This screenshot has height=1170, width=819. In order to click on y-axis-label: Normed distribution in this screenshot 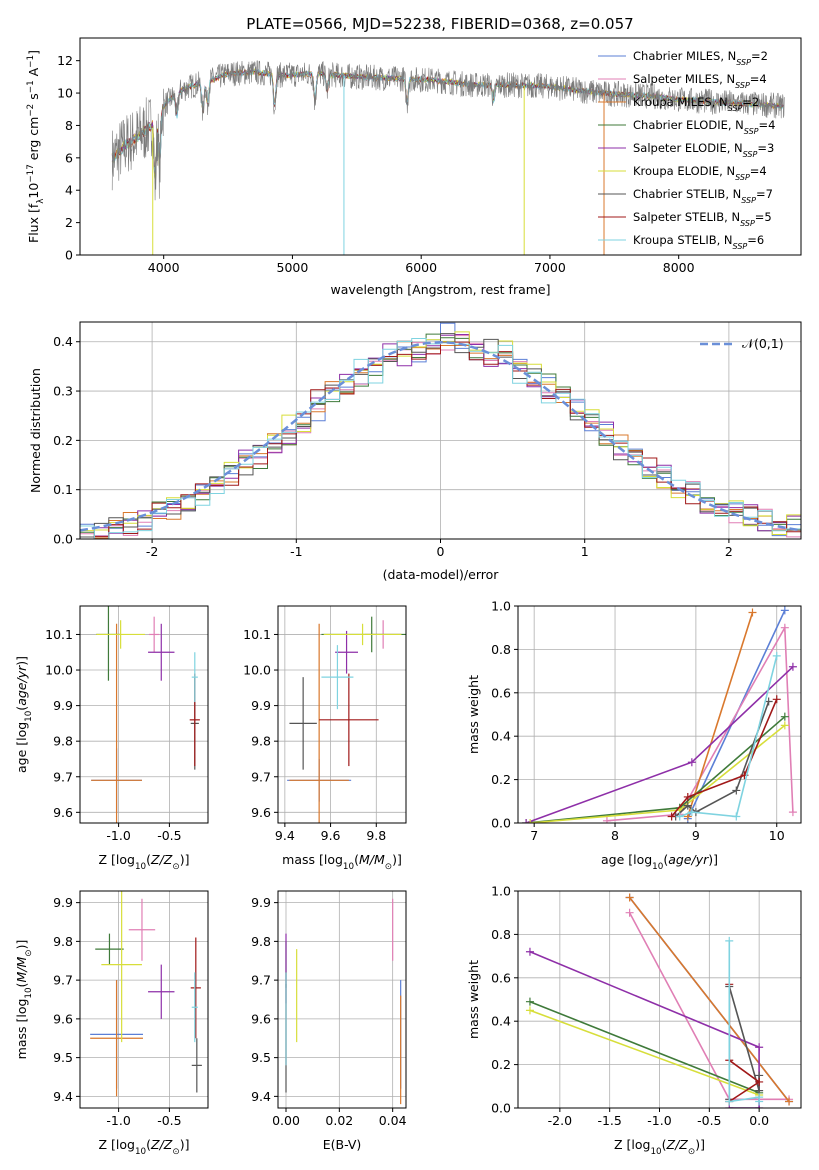, I will do `click(35, 430)`.